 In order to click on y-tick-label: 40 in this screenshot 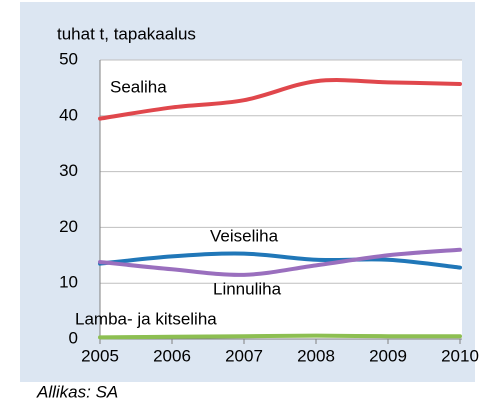, I will do `click(68, 114)`.